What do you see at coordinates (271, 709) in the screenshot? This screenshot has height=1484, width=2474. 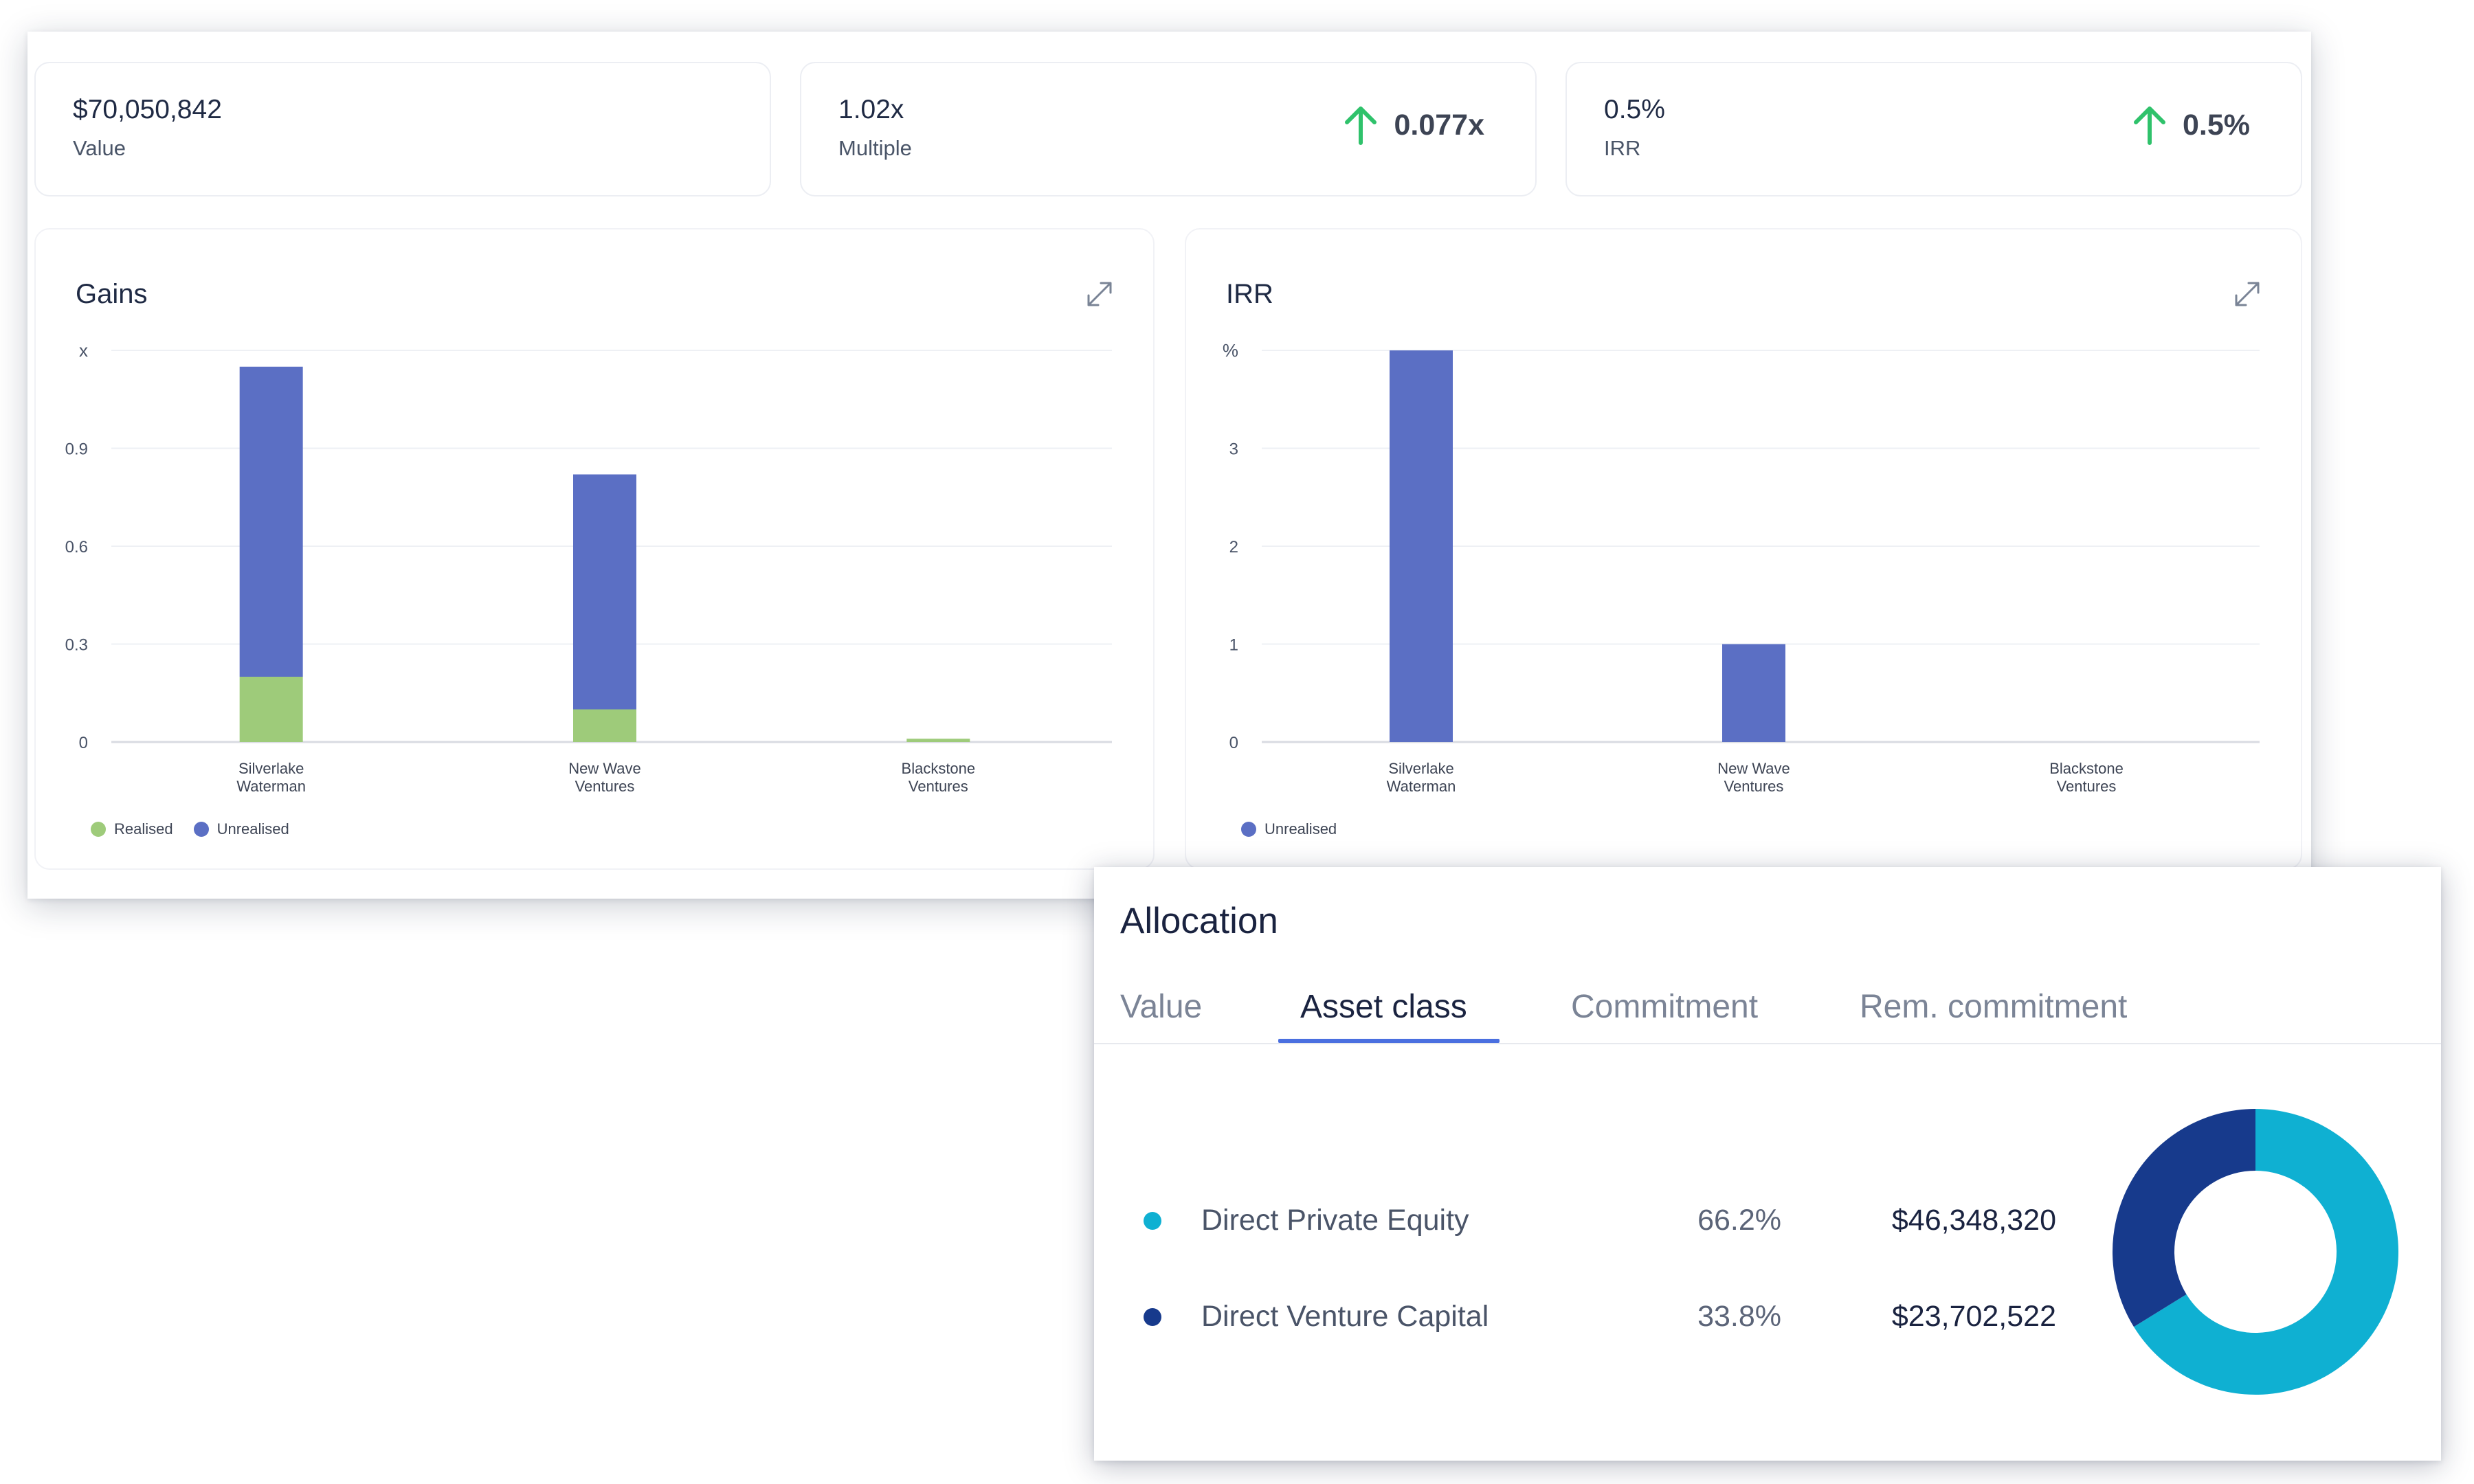 I see `bar-realised-silverlake-waterman` at bounding box center [271, 709].